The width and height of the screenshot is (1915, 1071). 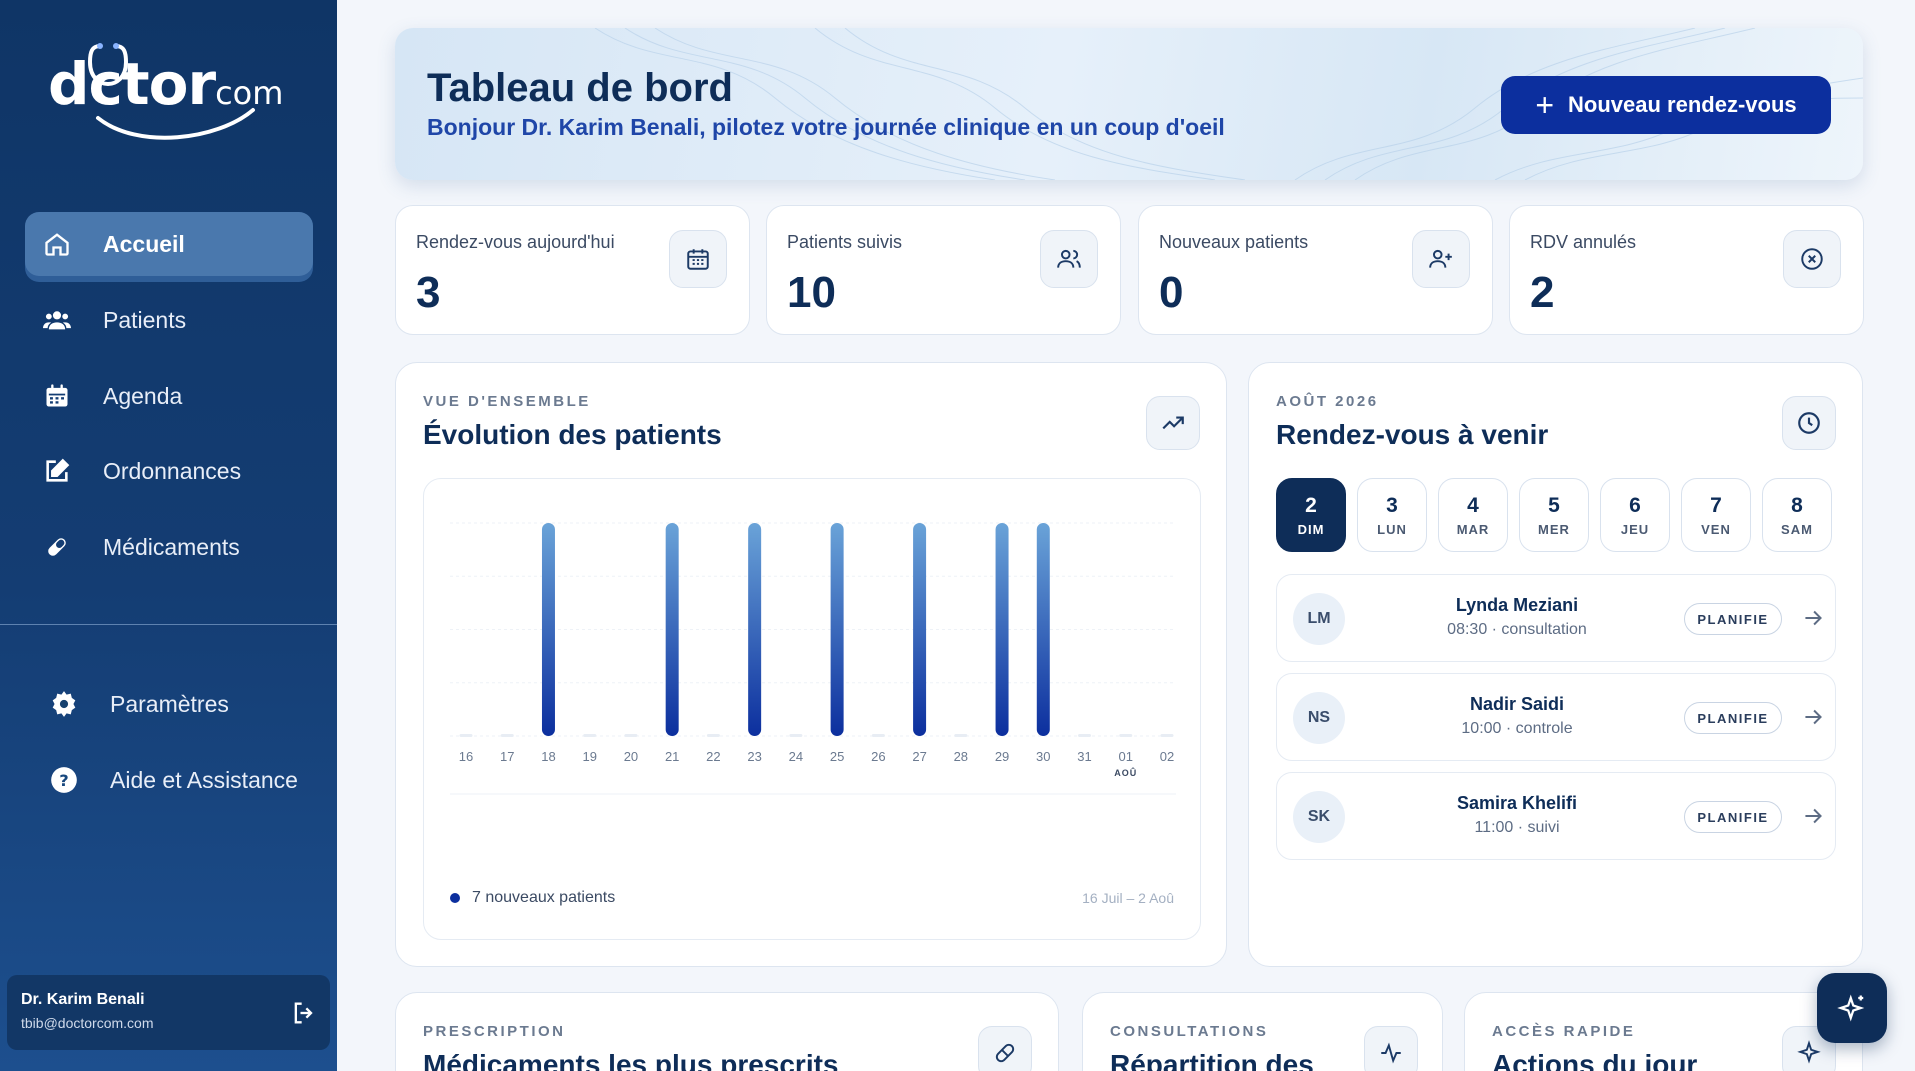 What do you see at coordinates (1797, 515) in the screenshot?
I see `day-8: 8 SAM` at bounding box center [1797, 515].